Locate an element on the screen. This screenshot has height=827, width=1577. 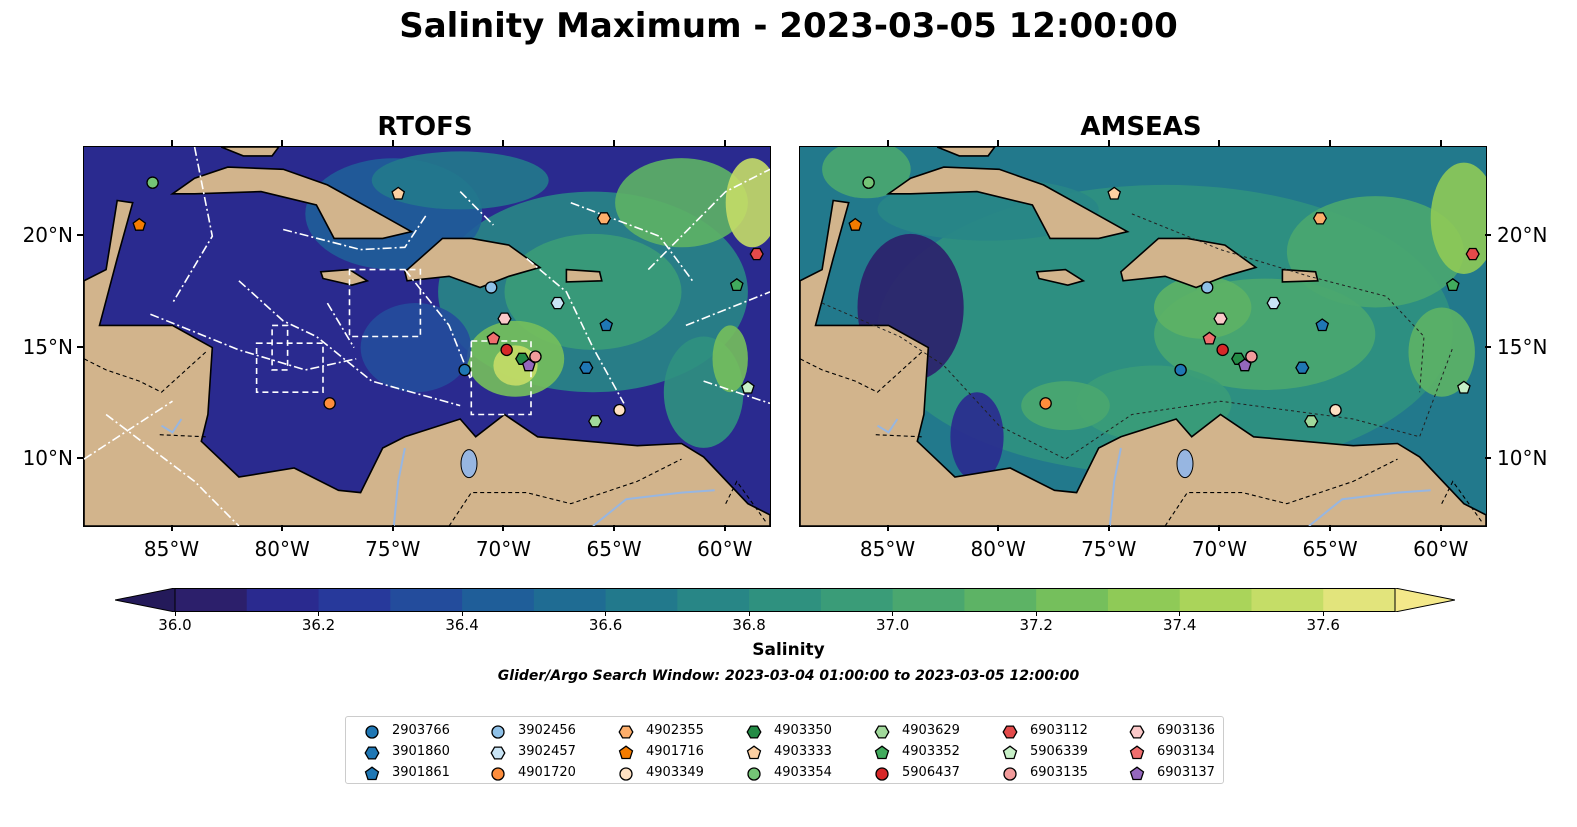
jamaica-land is located at coordinates (1060, 277).